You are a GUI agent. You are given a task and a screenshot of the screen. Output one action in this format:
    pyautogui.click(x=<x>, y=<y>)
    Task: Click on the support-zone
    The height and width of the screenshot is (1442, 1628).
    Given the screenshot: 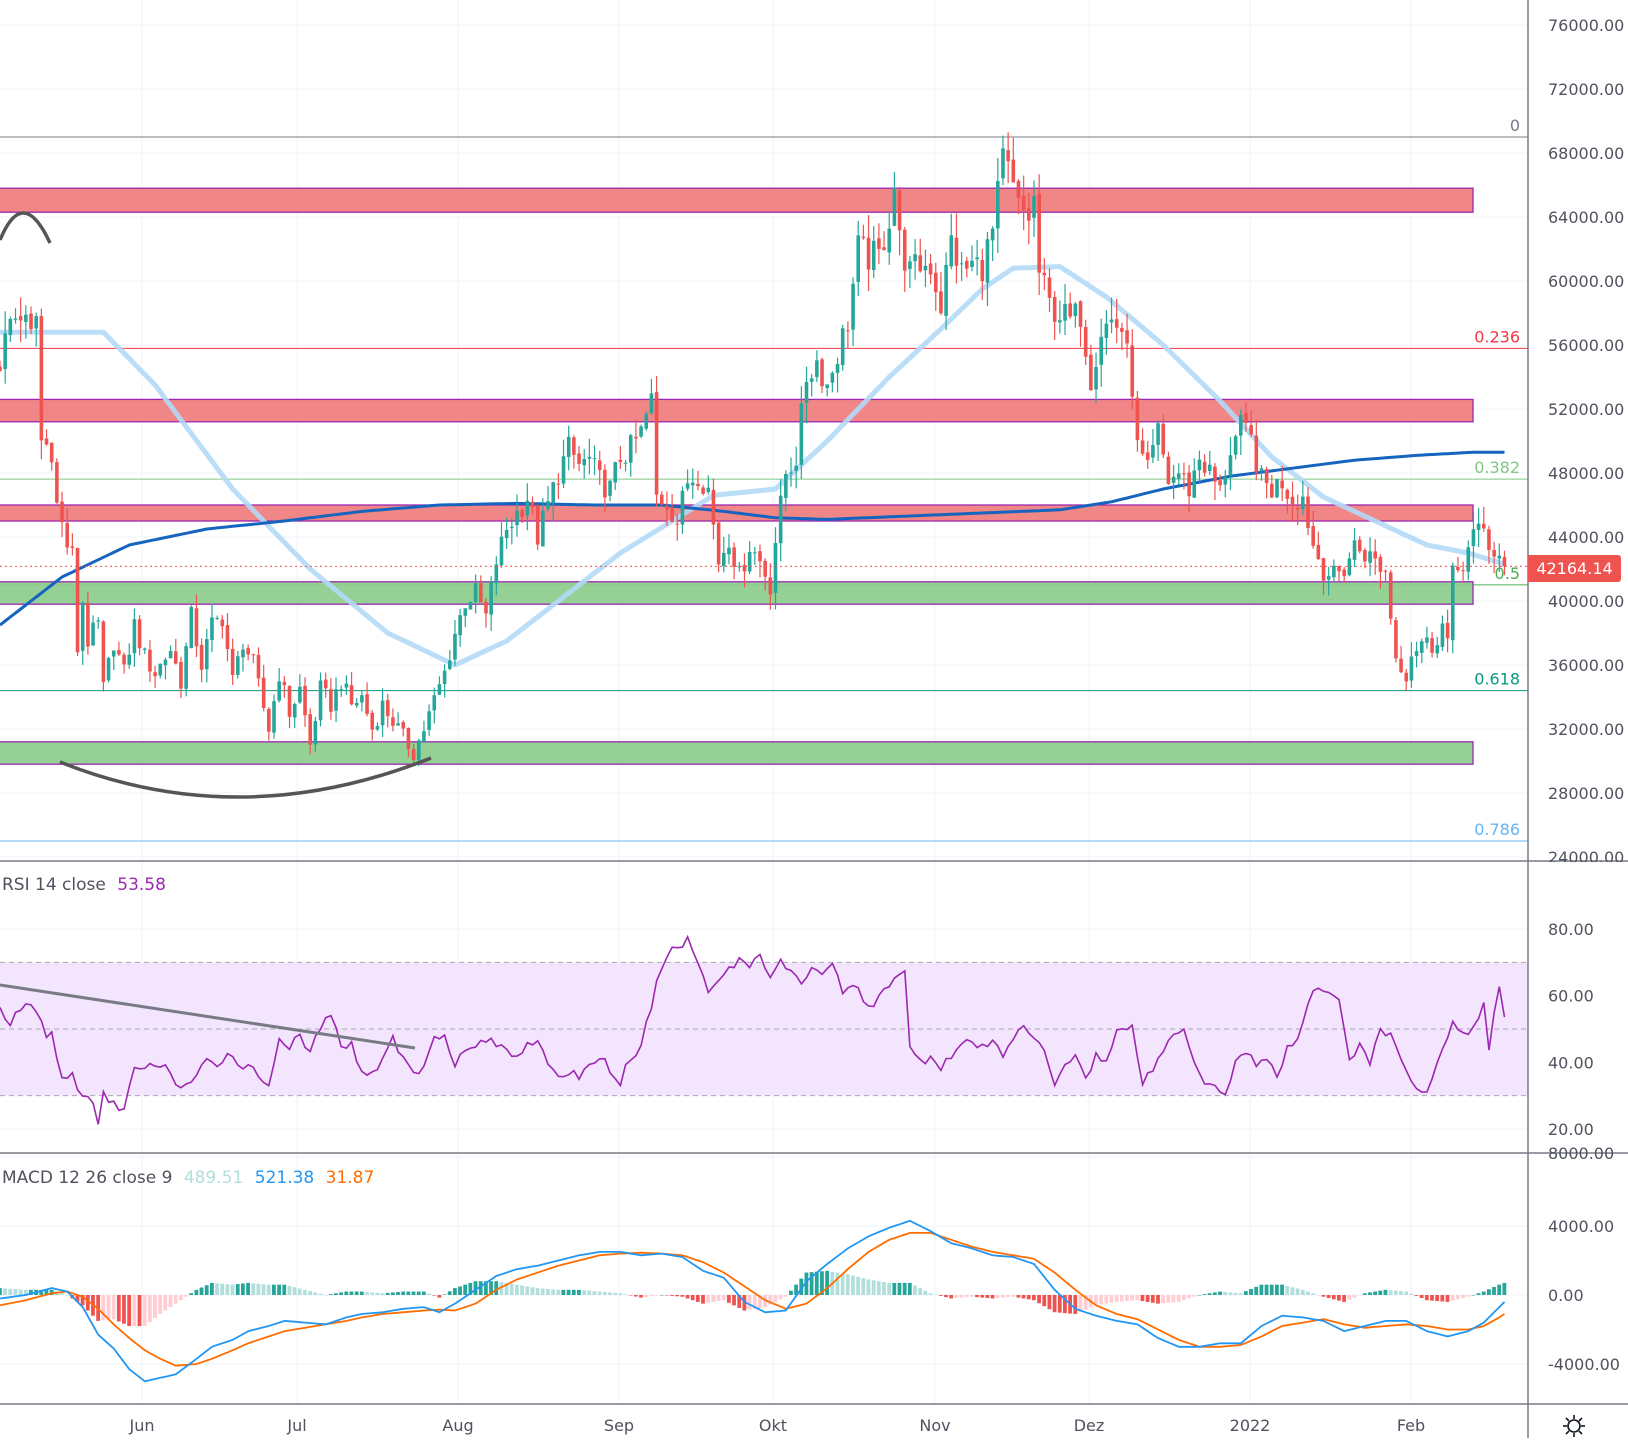 What is the action you would take?
    pyautogui.click(x=737, y=593)
    